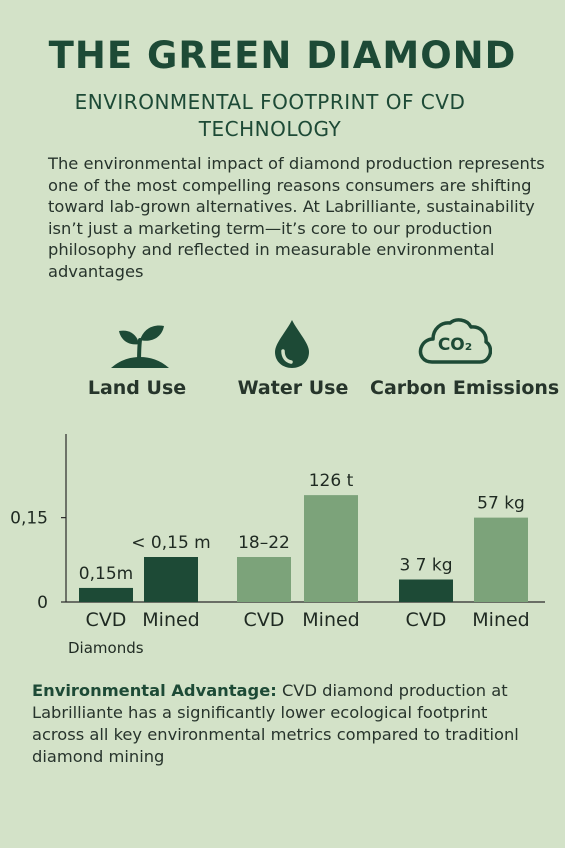  Describe the element at coordinates (455, 345) in the screenshot. I see `co2-label: CO₂` at that location.